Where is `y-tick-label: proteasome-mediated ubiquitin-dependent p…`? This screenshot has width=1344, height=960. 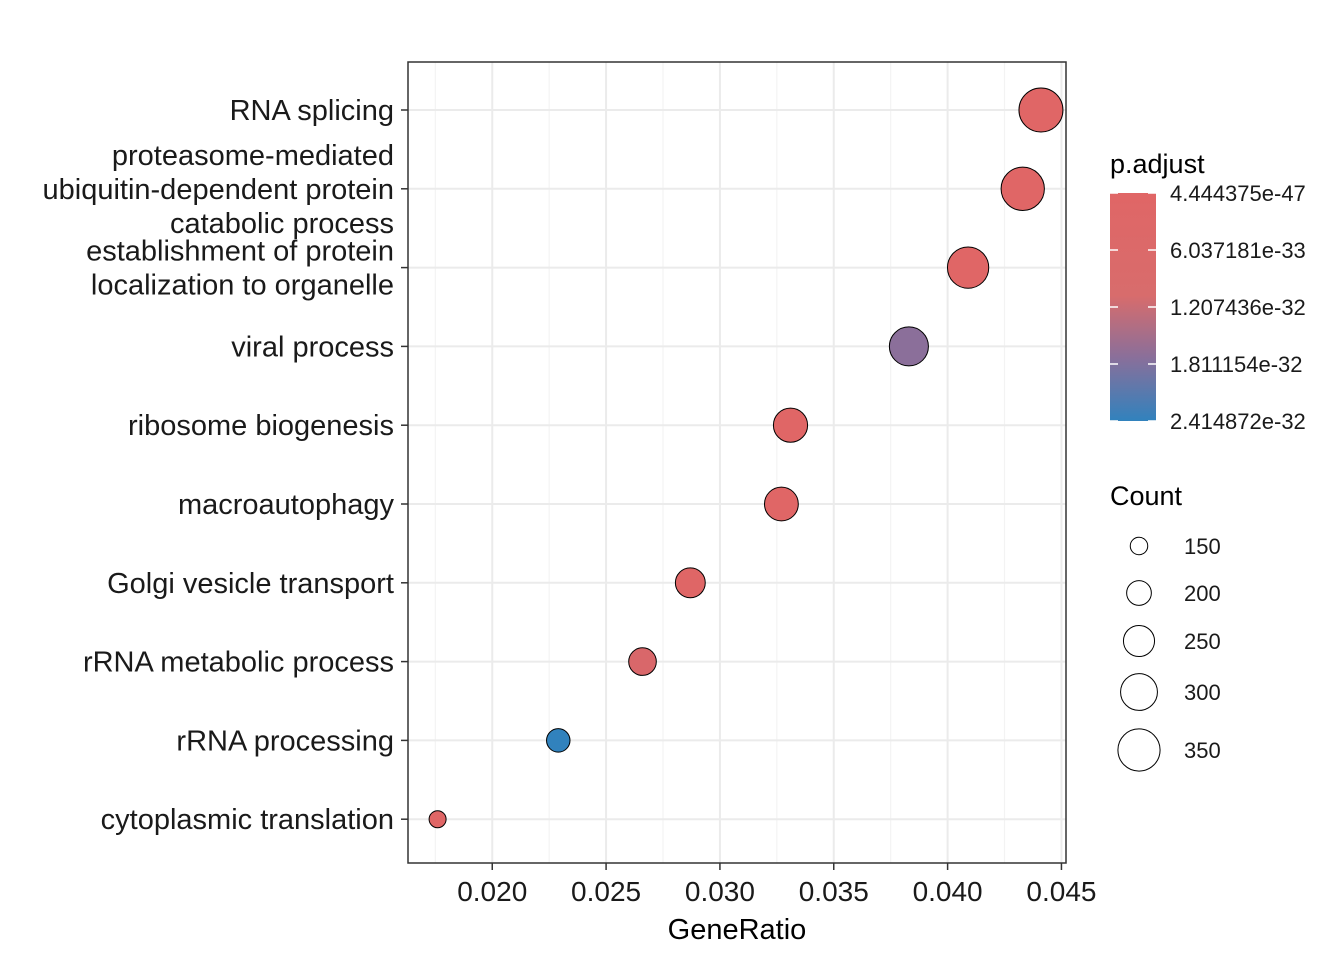 y-tick-label: proteasome-mediated ubiquitin-dependent p… is located at coordinates (219, 190).